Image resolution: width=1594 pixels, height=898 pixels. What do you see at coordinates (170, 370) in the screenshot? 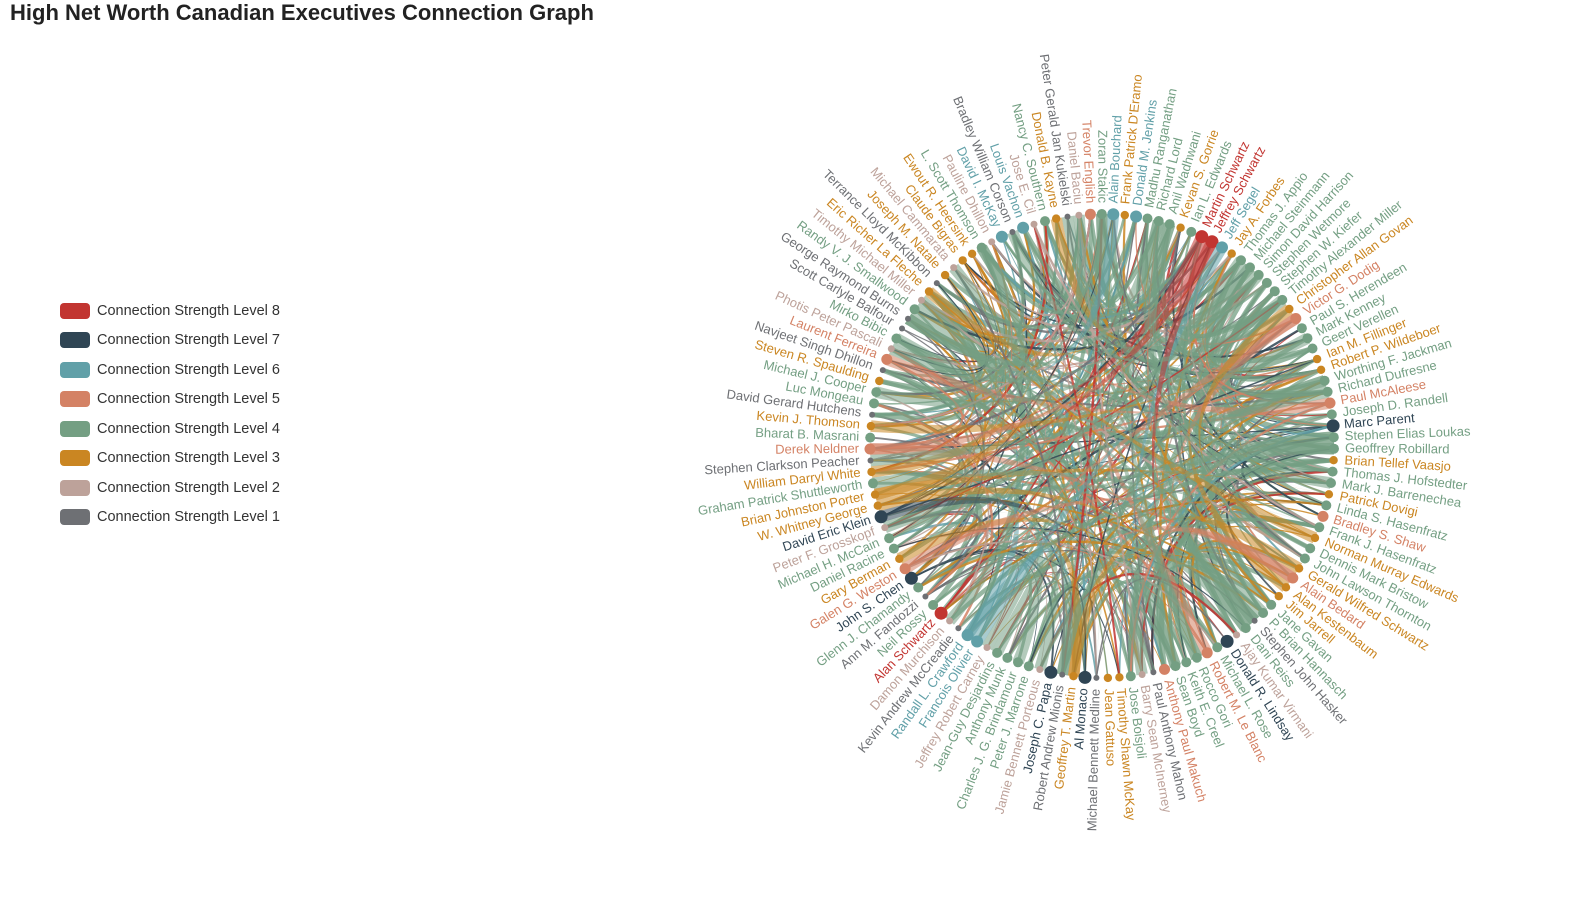
I see `legend-item-level-6: Connection Strength Level 6` at bounding box center [170, 370].